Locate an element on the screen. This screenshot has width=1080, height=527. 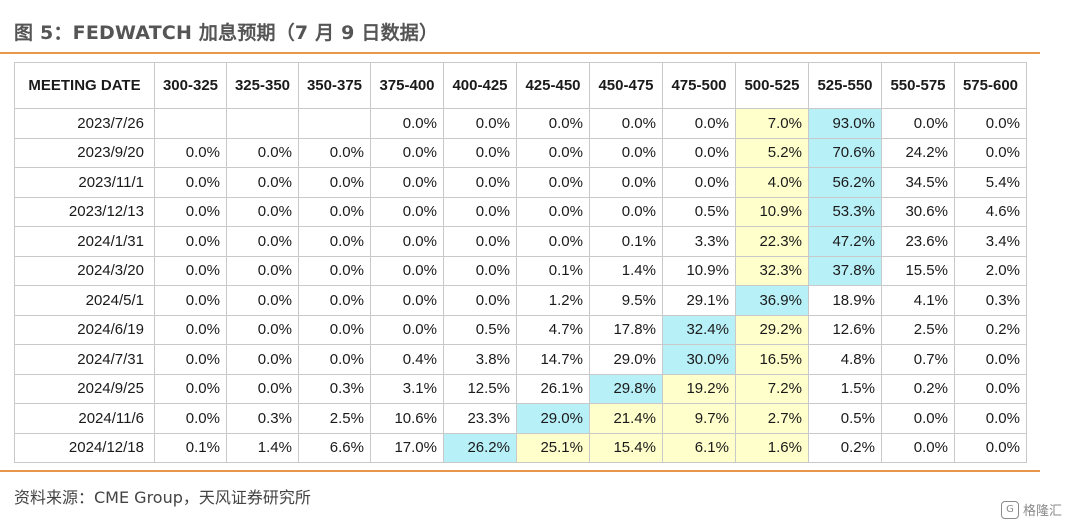
probability-cell: 17.0% is located at coordinates (407, 447).